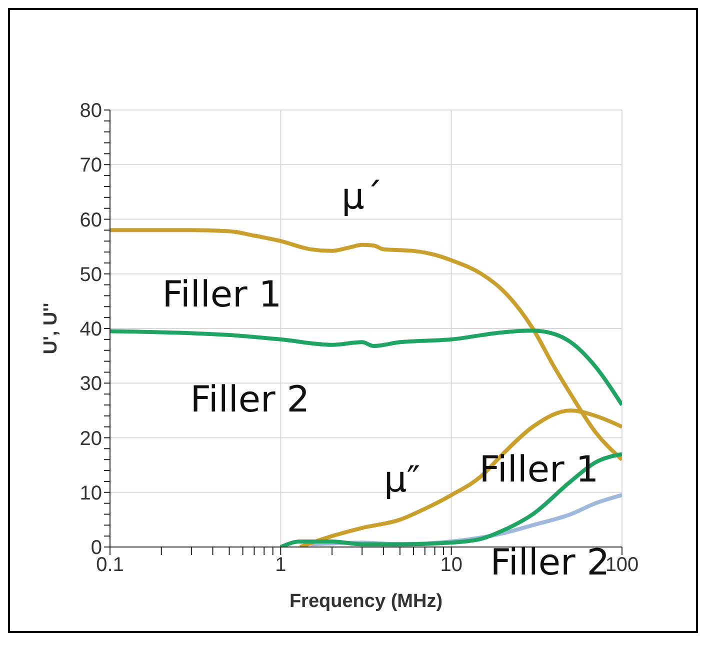  Describe the element at coordinates (91, 275) in the screenshot. I see `y-tick-label: 50` at that location.